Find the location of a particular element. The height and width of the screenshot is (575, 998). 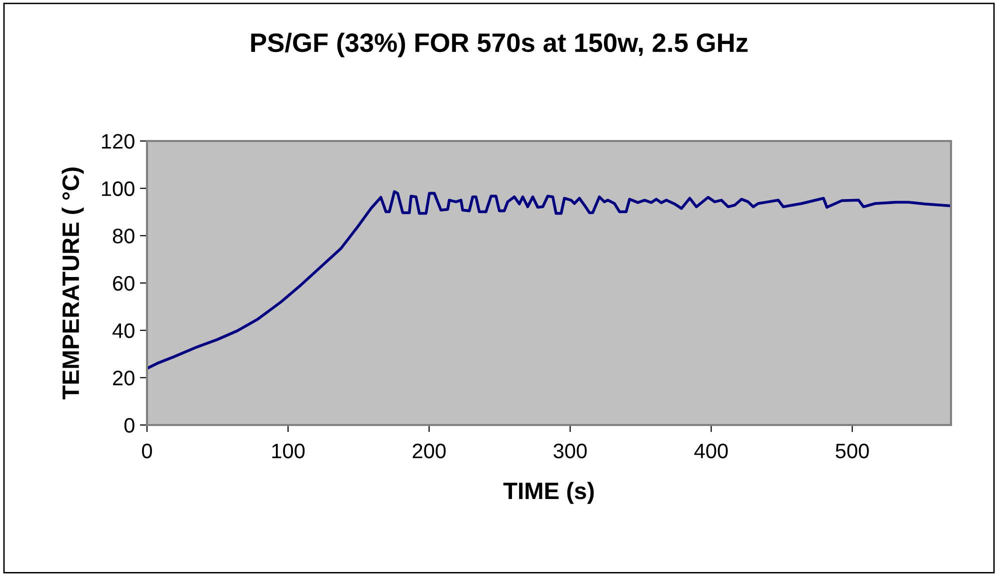

y-tick-label: 100 is located at coordinates (118, 188).